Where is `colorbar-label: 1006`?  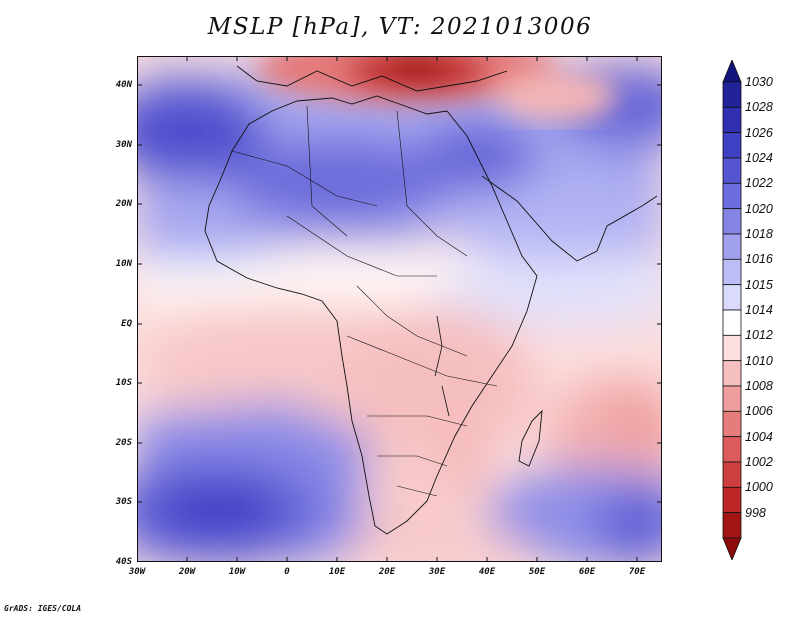 colorbar-label: 1006 is located at coordinates (759, 411).